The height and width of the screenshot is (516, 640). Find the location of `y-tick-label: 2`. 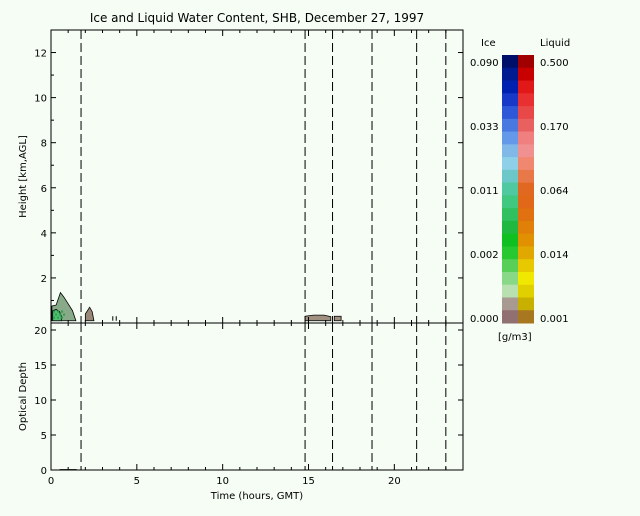

y-tick-label: 2 is located at coordinates (44, 279).